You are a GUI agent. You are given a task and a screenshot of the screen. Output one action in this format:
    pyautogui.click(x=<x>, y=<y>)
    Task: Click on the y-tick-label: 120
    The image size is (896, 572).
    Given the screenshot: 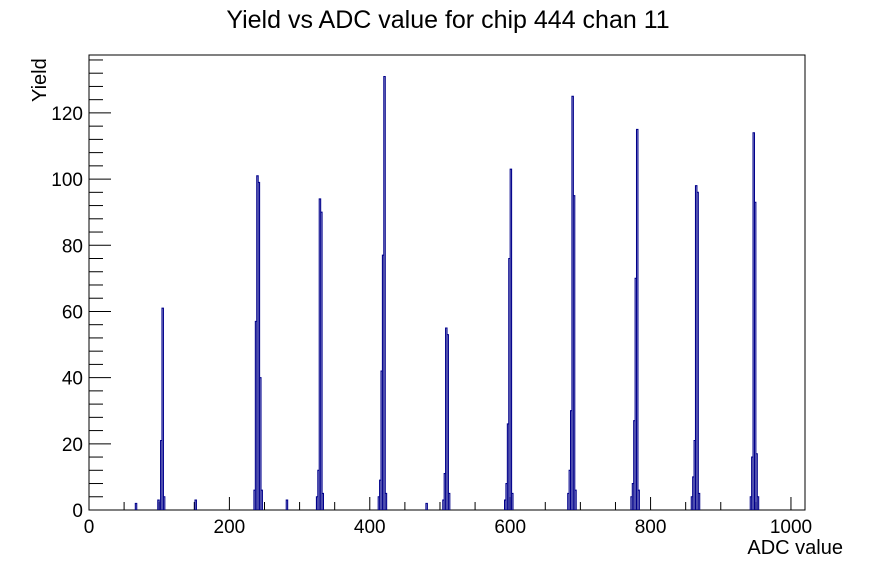 What is the action you would take?
    pyautogui.click(x=67, y=114)
    